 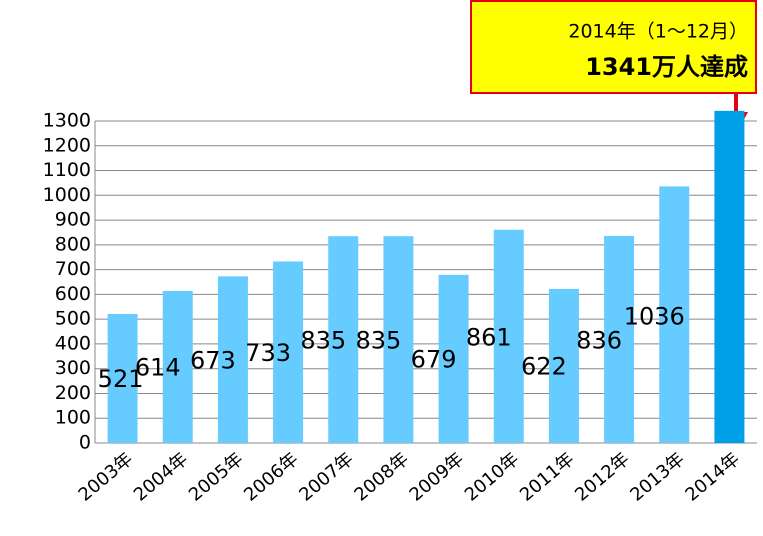 I want to click on data-label: 521, so click(x=121, y=379).